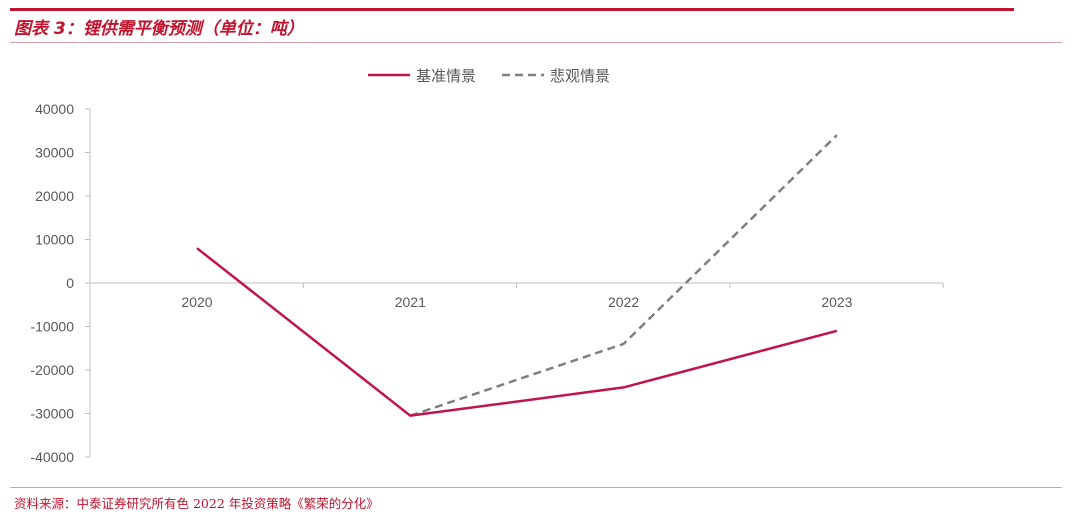  I want to click on x-axis: 2020 2021 2022 2023, so click(516, 296).